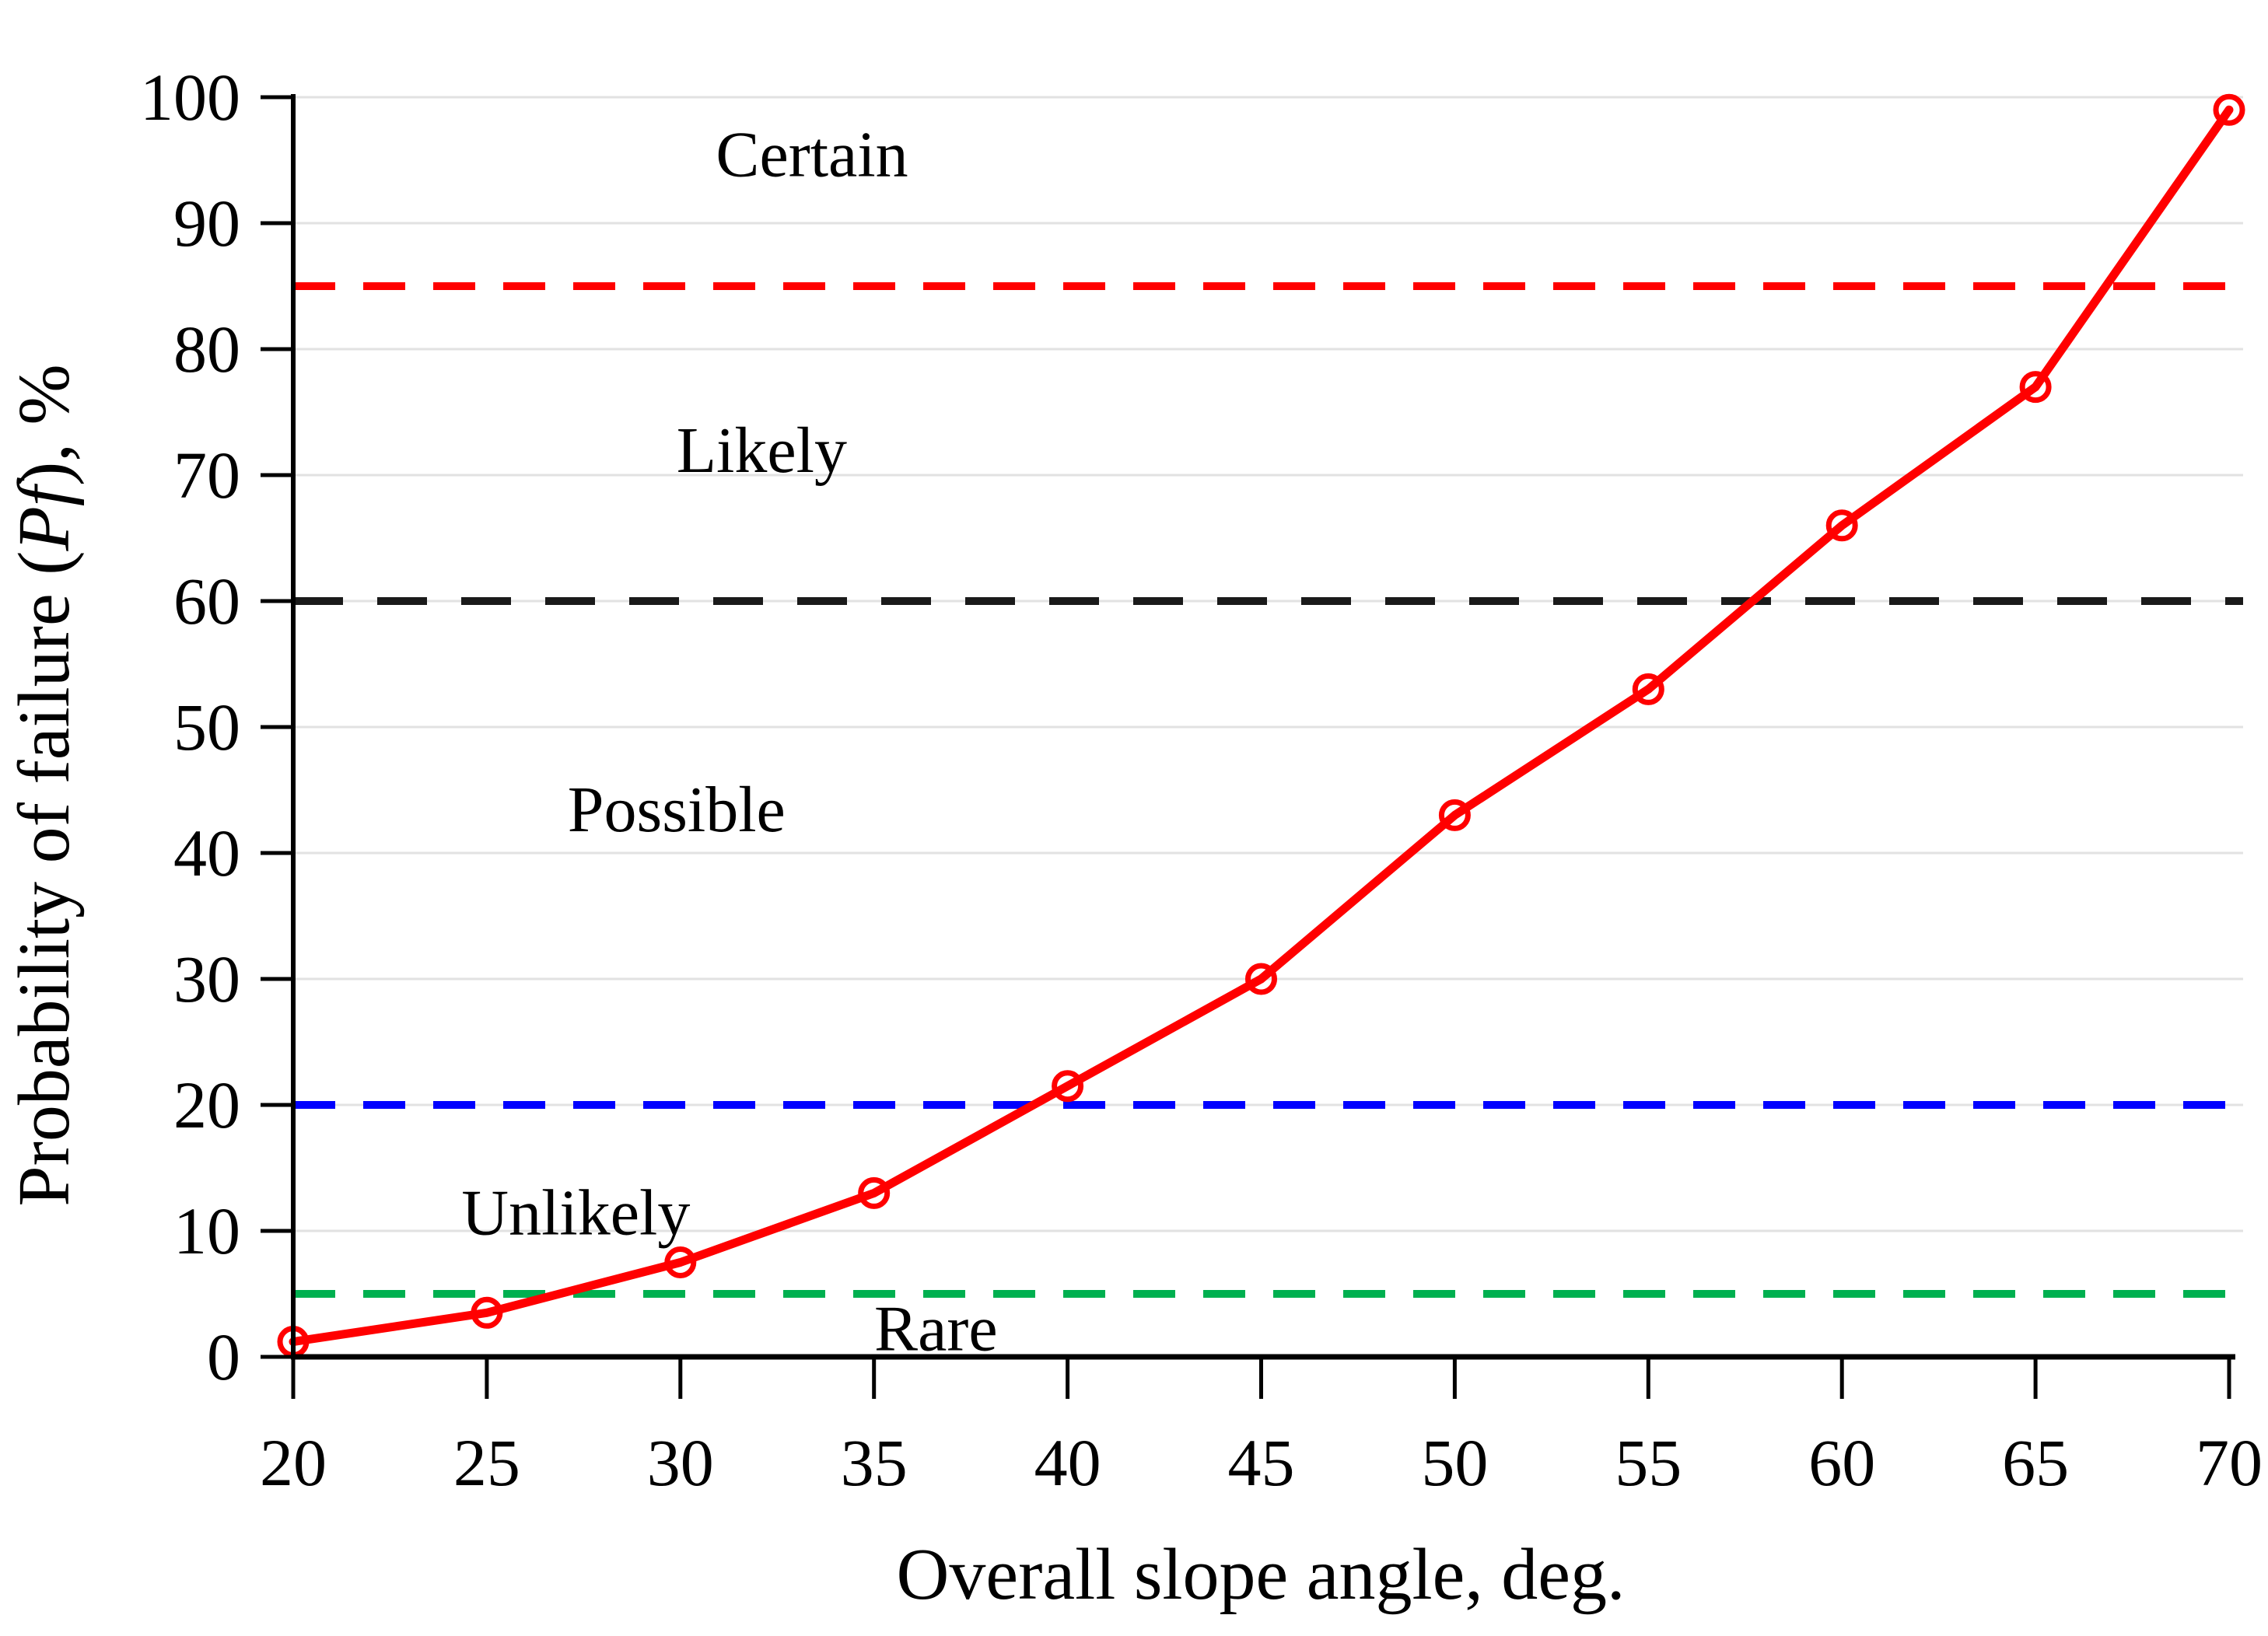  What do you see at coordinates (677, 810) in the screenshot?
I see `region-label-possible: Possible` at bounding box center [677, 810].